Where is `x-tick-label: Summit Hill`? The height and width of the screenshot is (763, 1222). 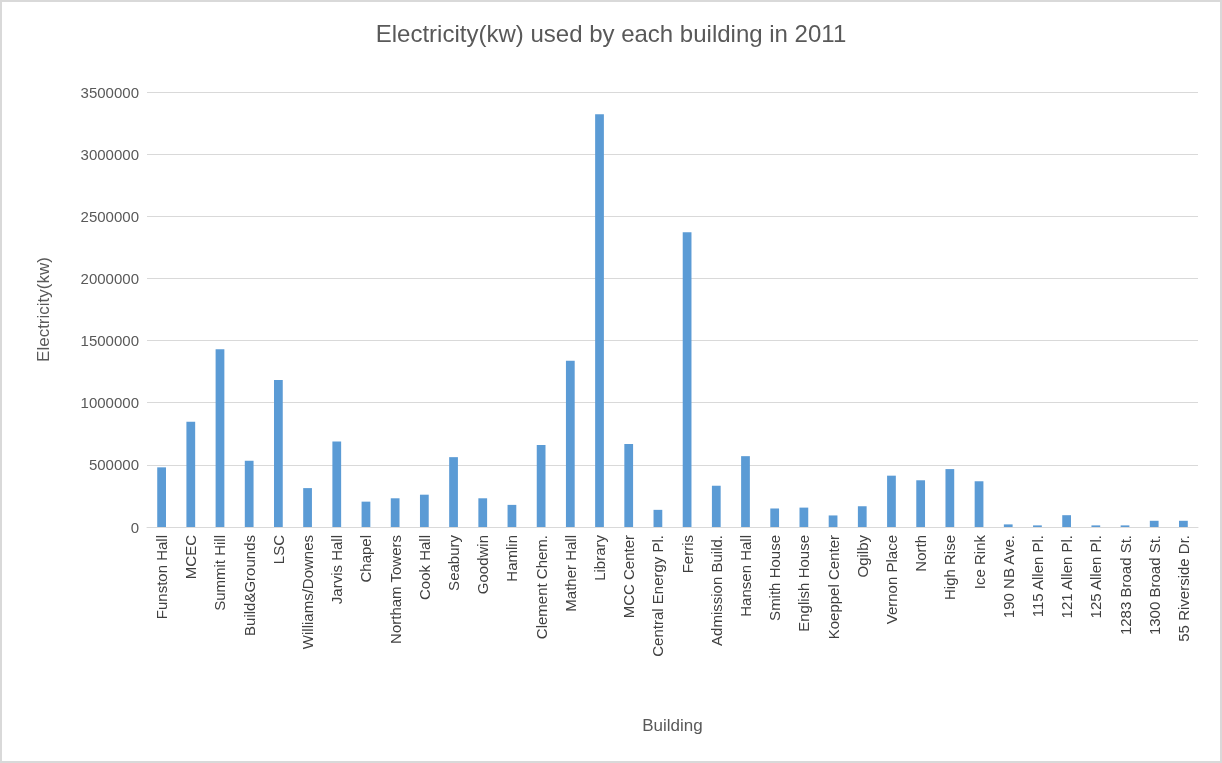 x-tick-label: Summit Hill is located at coordinates (220, 573).